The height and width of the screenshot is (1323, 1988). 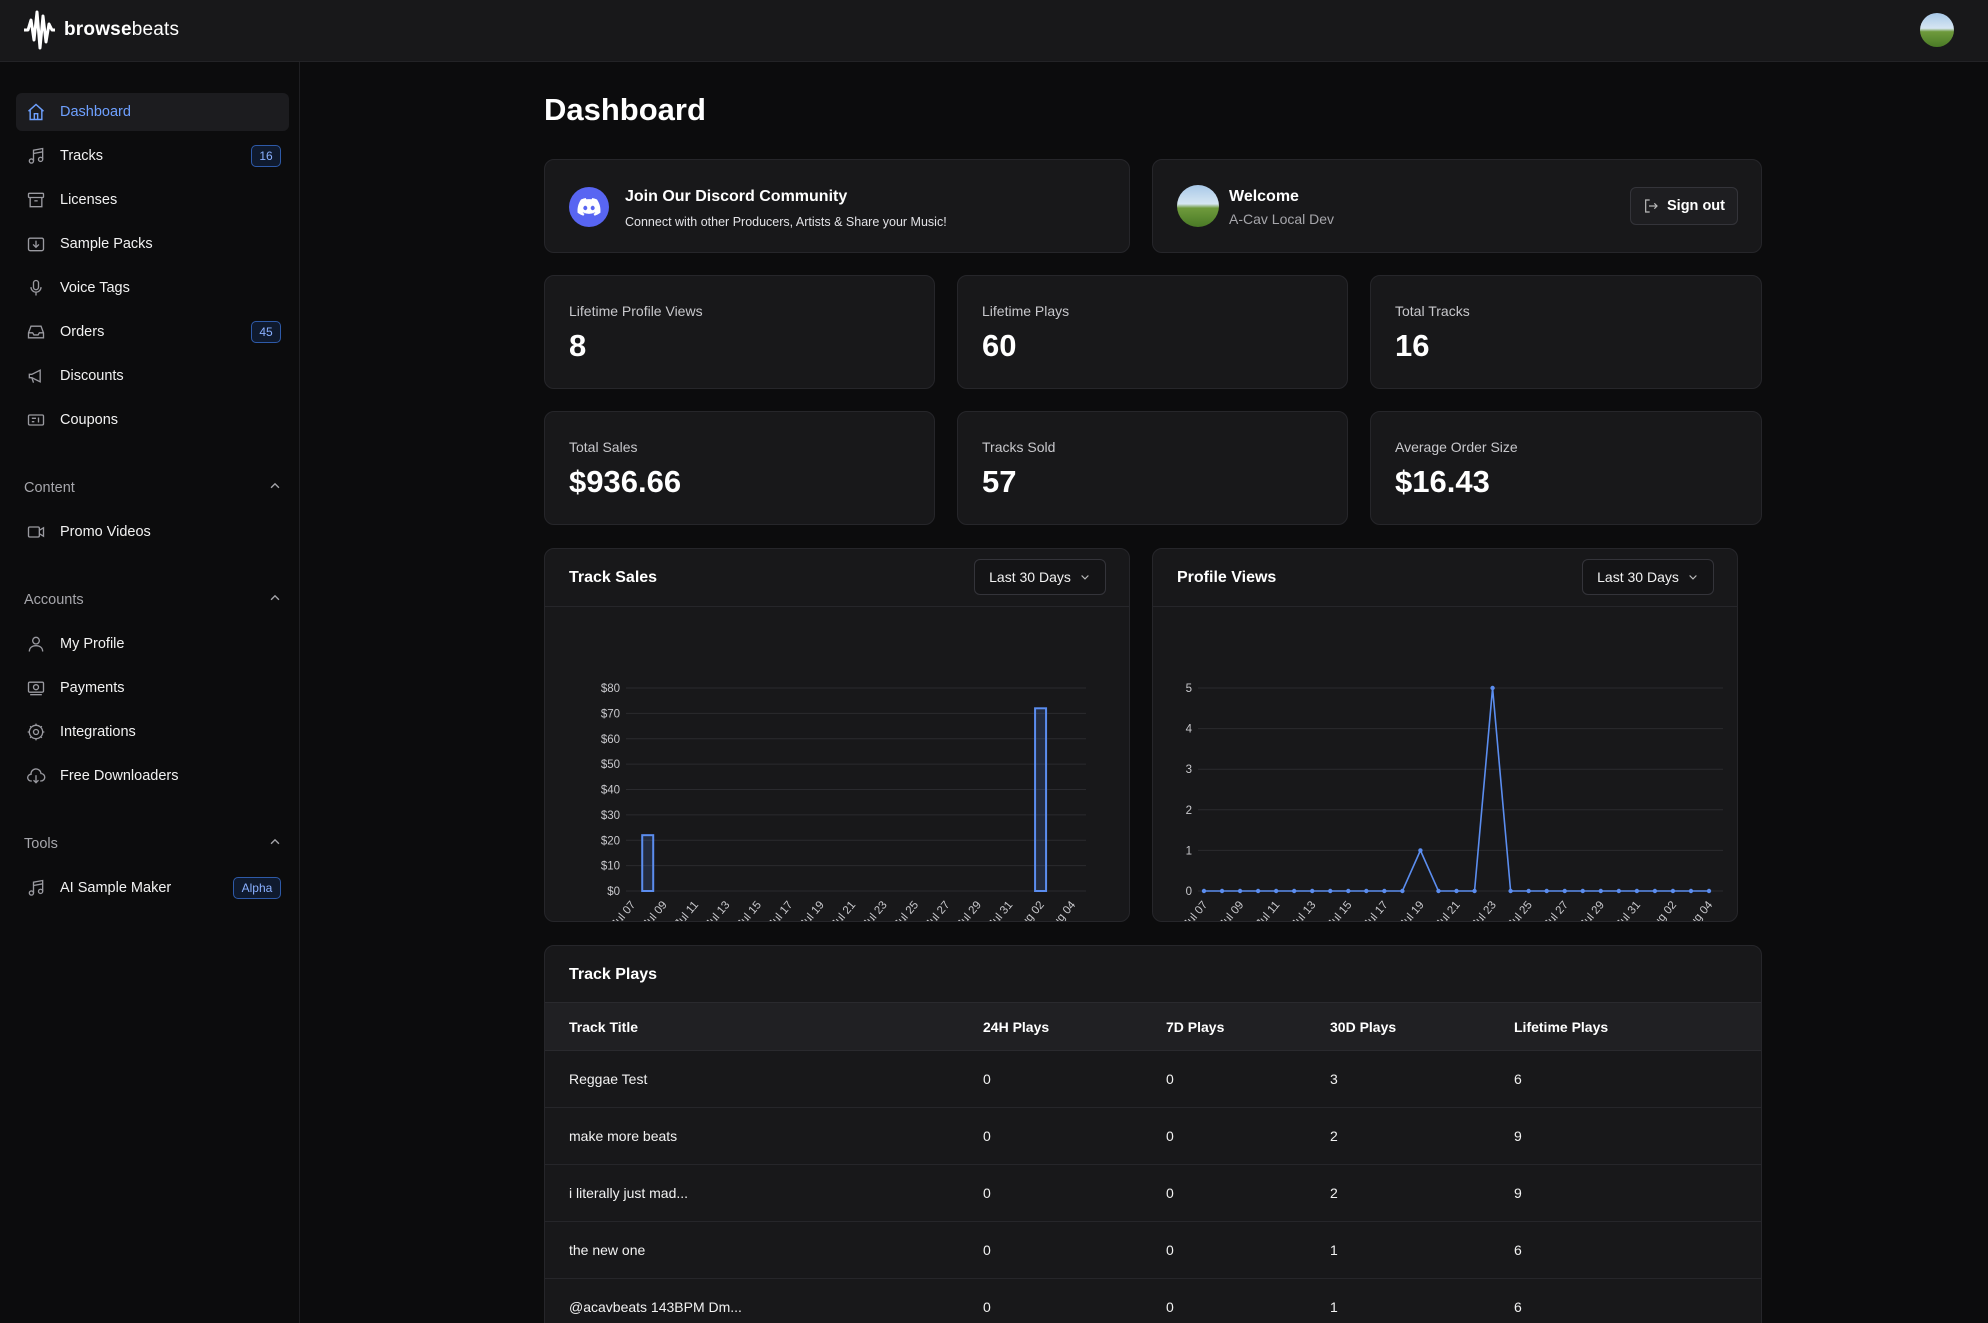 I want to click on sidebar-item-voice-tags: Voice Tags, so click(x=152, y=288).